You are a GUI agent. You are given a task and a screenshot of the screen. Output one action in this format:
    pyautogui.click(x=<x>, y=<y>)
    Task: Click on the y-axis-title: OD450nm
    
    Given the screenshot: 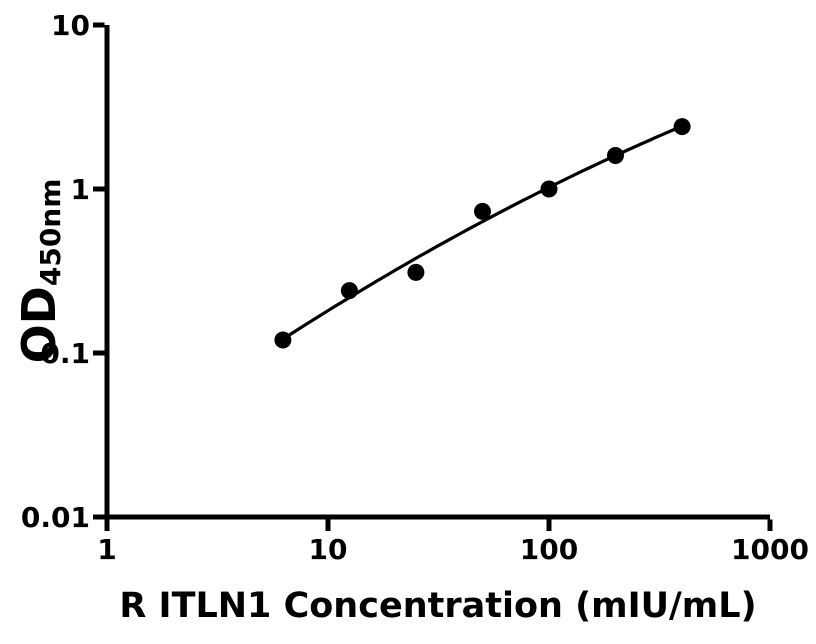 What is the action you would take?
    pyautogui.click(x=39, y=271)
    